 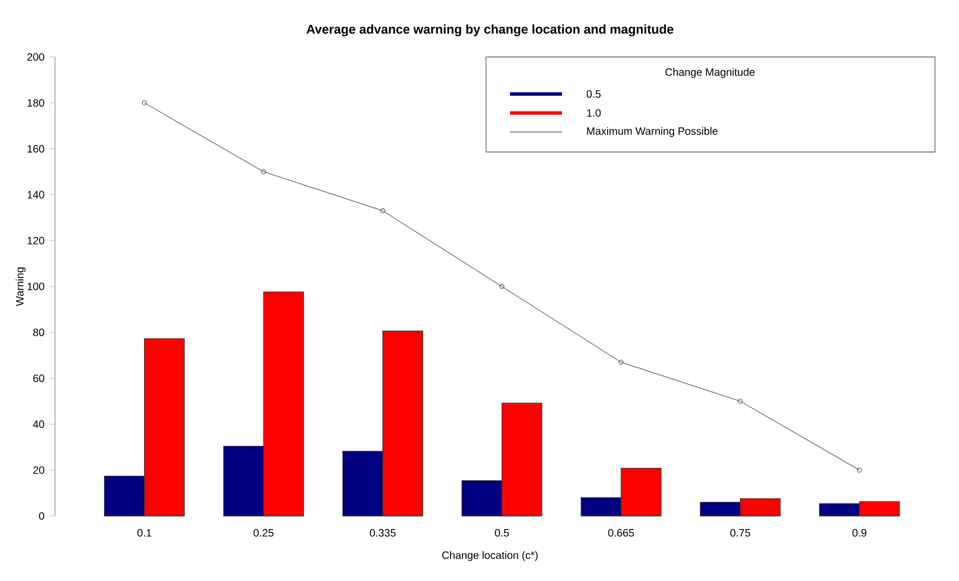 What do you see at coordinates (383, 533) in the screenshot?
I see `x-tick-label: 0.335` at bounding box center [383, 533].